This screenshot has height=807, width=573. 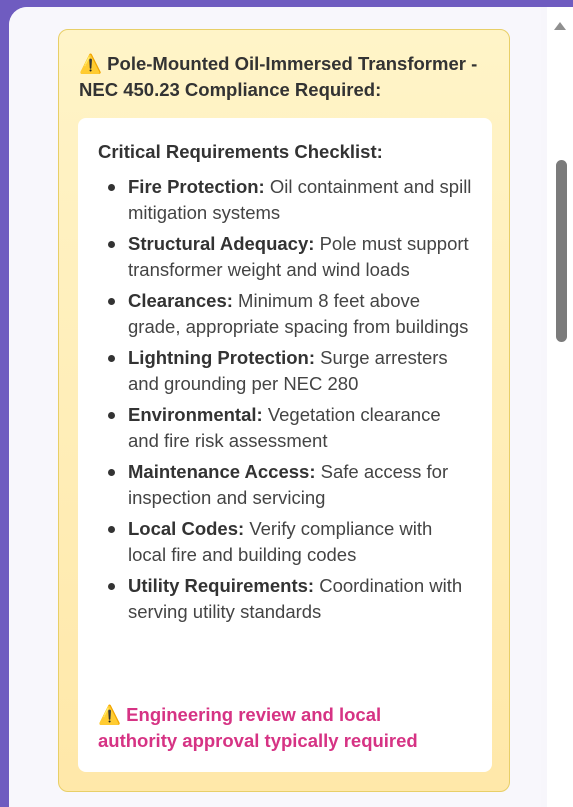 What do you see at coordinates (222, 357) in the screenshot?
I see `requirement-label: Lightning Protection:` at bounding box center [222, 357].